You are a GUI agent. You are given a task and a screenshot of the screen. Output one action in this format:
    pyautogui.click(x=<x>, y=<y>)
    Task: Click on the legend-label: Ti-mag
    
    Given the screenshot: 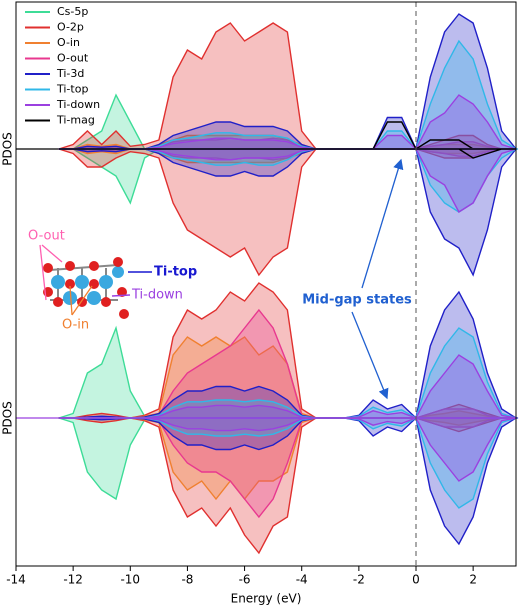 What is the action you would take?
    pyautogui.click(x=75, y=120)
    